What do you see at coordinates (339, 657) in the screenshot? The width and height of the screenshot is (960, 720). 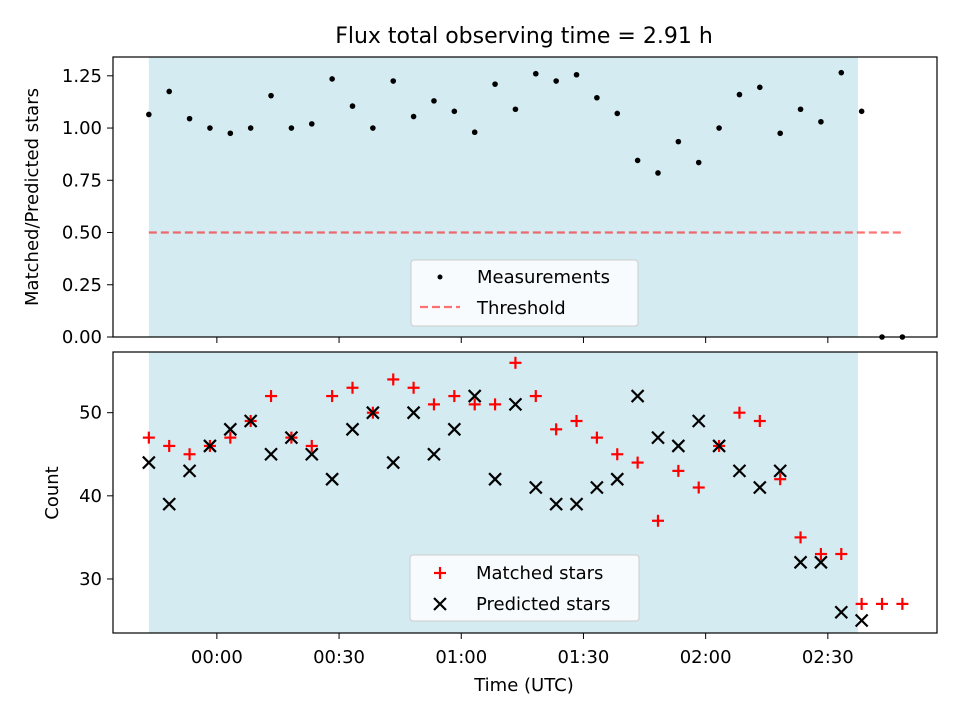 I see `x-tick-label: 00:30` at bounding box center [339, 657].